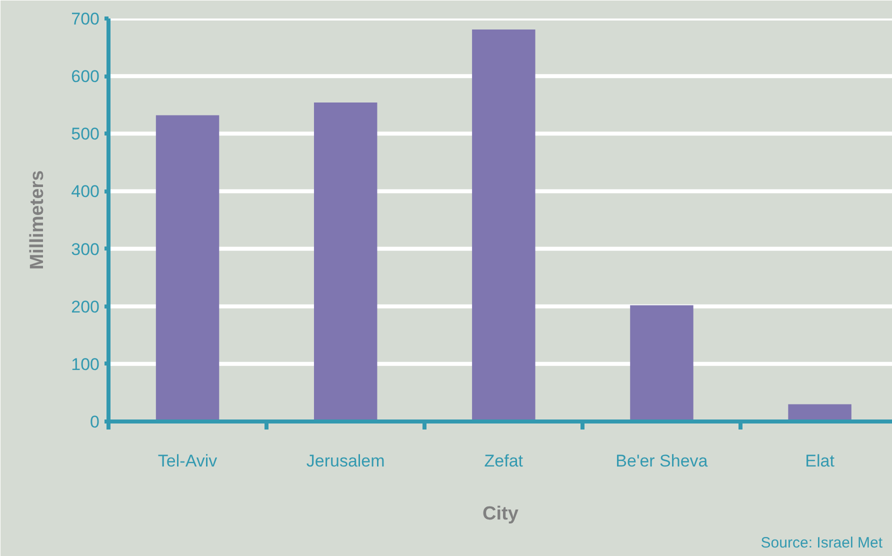 This screenshot has width=892, height=556. I want to click on y-tick-label: 100, so click(85, 364).